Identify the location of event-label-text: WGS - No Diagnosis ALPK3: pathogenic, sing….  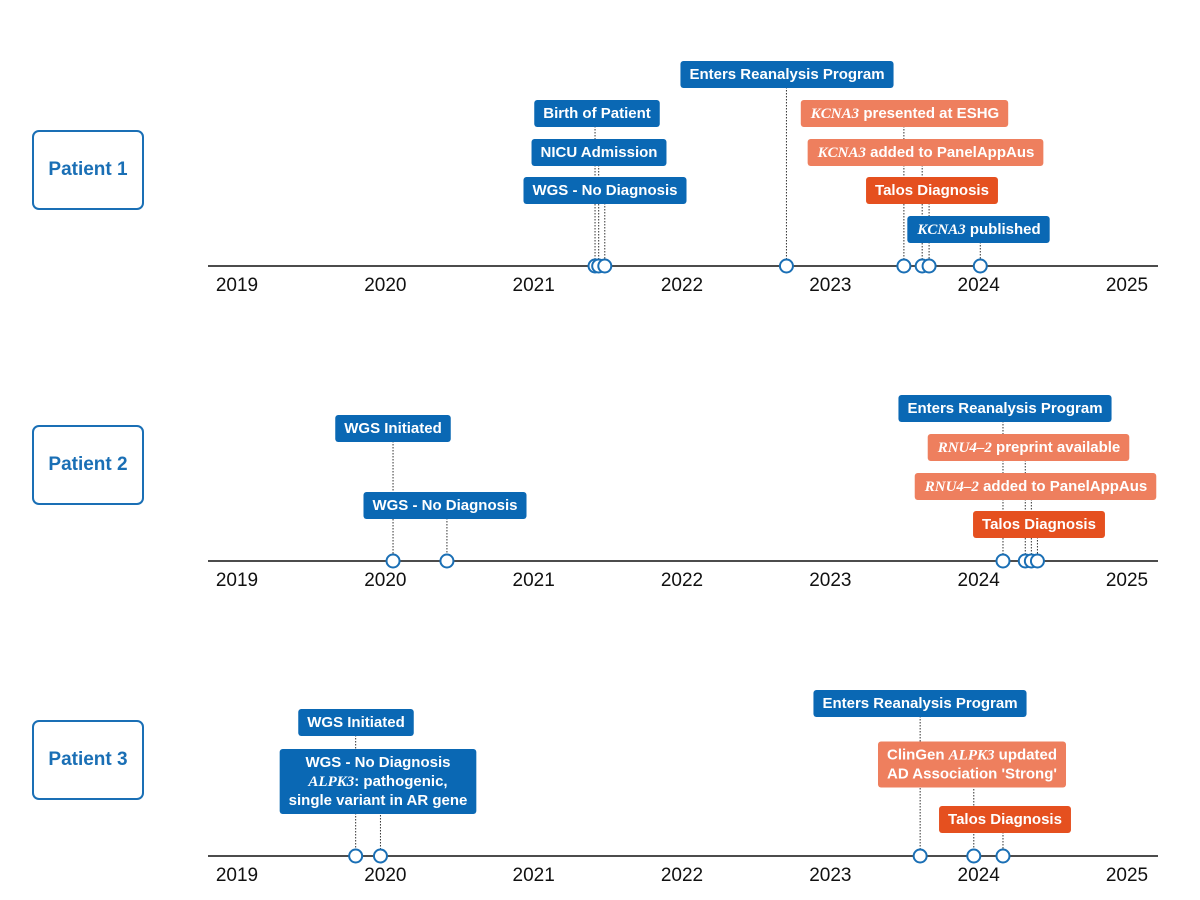
(378, 781).